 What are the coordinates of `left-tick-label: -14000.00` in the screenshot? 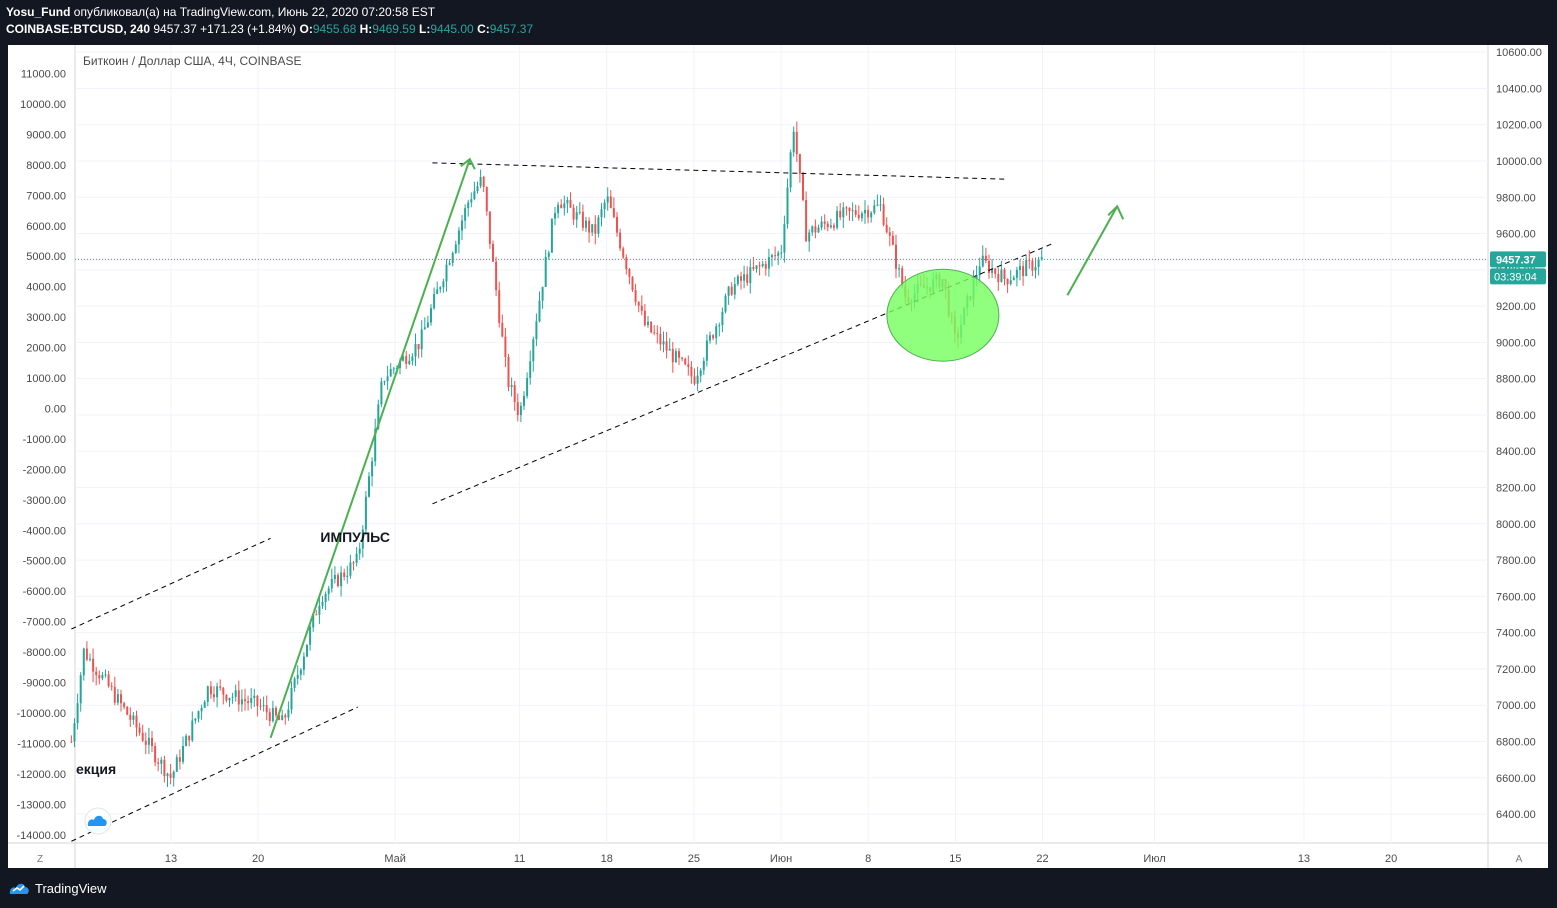 It's located at (41, 836).